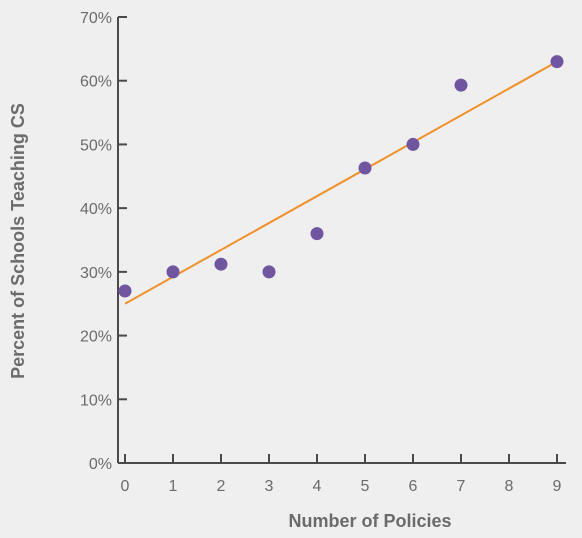  Describe the element at coordinates (103, 241) in the screenshot. I see `y-axis: 0% 10% 20% 30% 40% 50% 60% 70%` at that location.